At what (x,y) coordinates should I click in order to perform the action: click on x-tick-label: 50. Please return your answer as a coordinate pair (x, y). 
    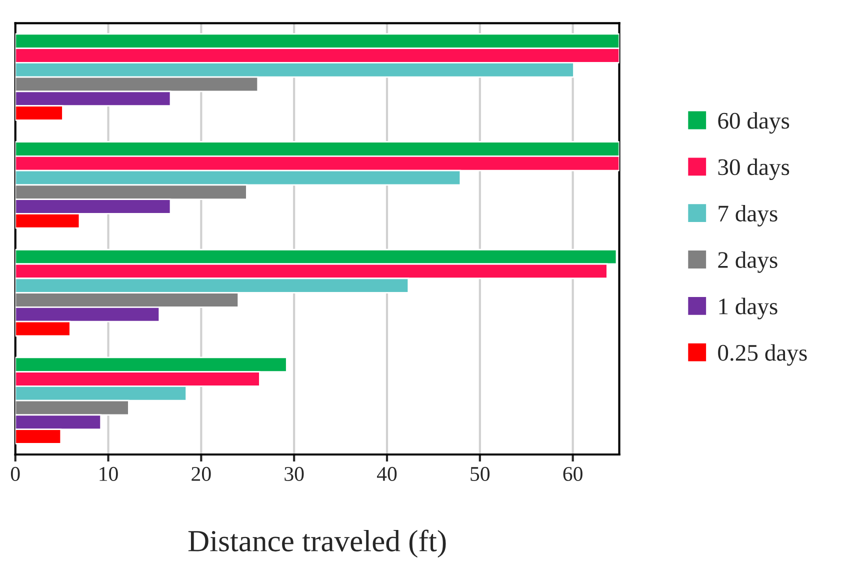
    Looking at the image, I should click on (480, 473).